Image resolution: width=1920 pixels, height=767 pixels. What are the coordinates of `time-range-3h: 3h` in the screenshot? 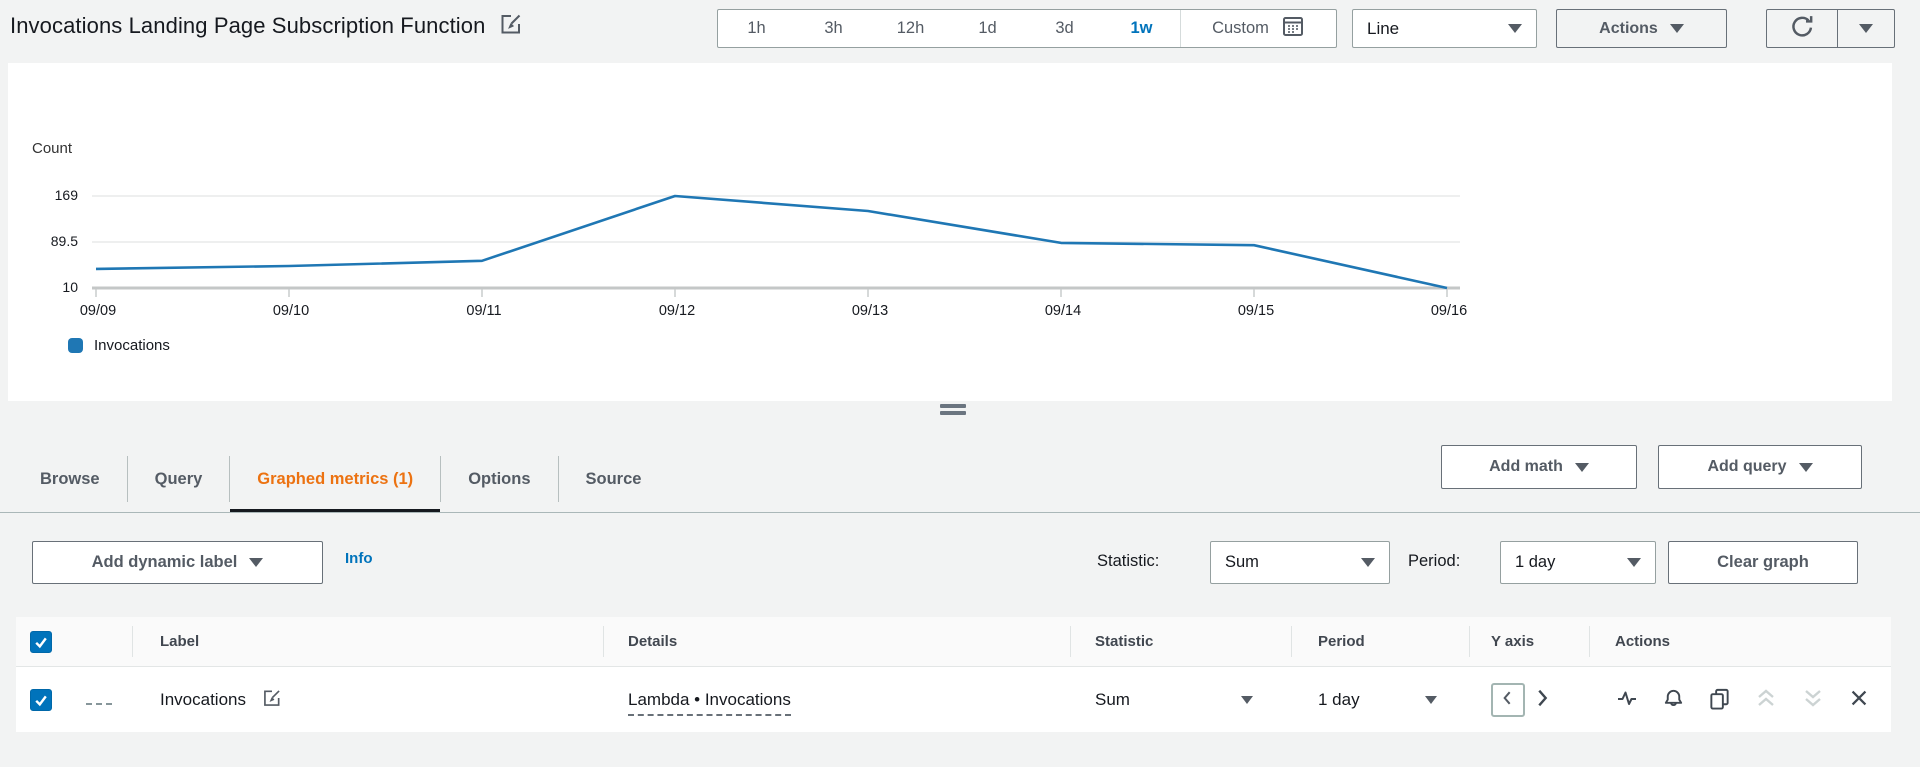 It's located at (833, 28).